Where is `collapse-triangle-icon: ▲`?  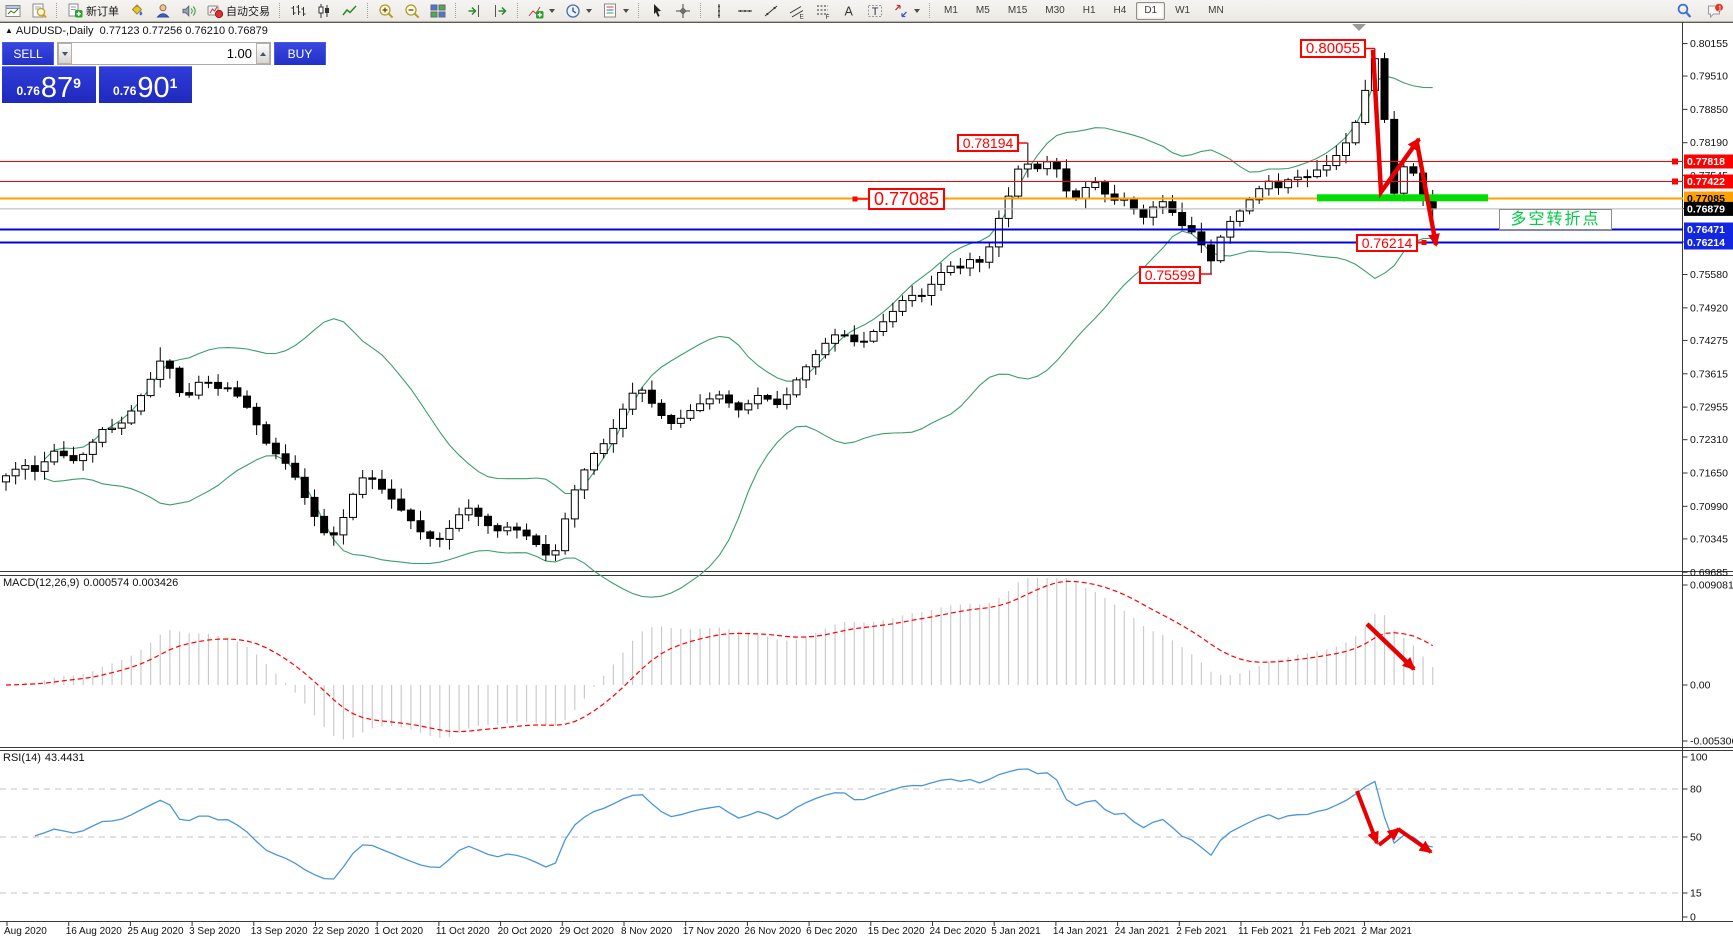 collapse-triangle-icon: ▲ is located at coordinates (9, 30).